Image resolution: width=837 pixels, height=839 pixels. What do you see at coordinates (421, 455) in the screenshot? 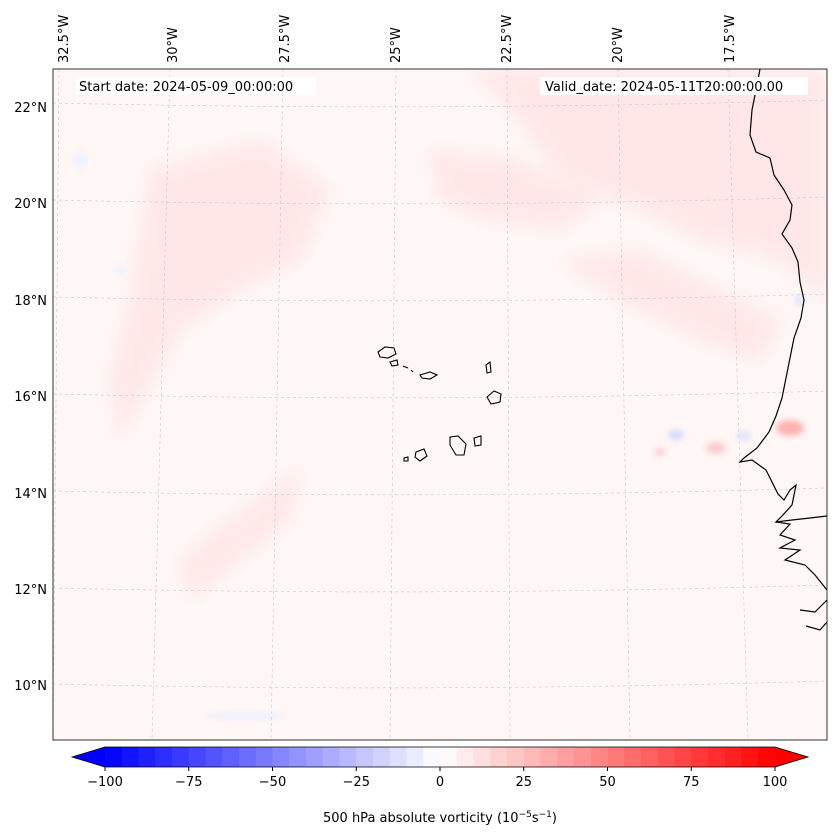
I see `island-fogo` at bounding box center [421, 455].